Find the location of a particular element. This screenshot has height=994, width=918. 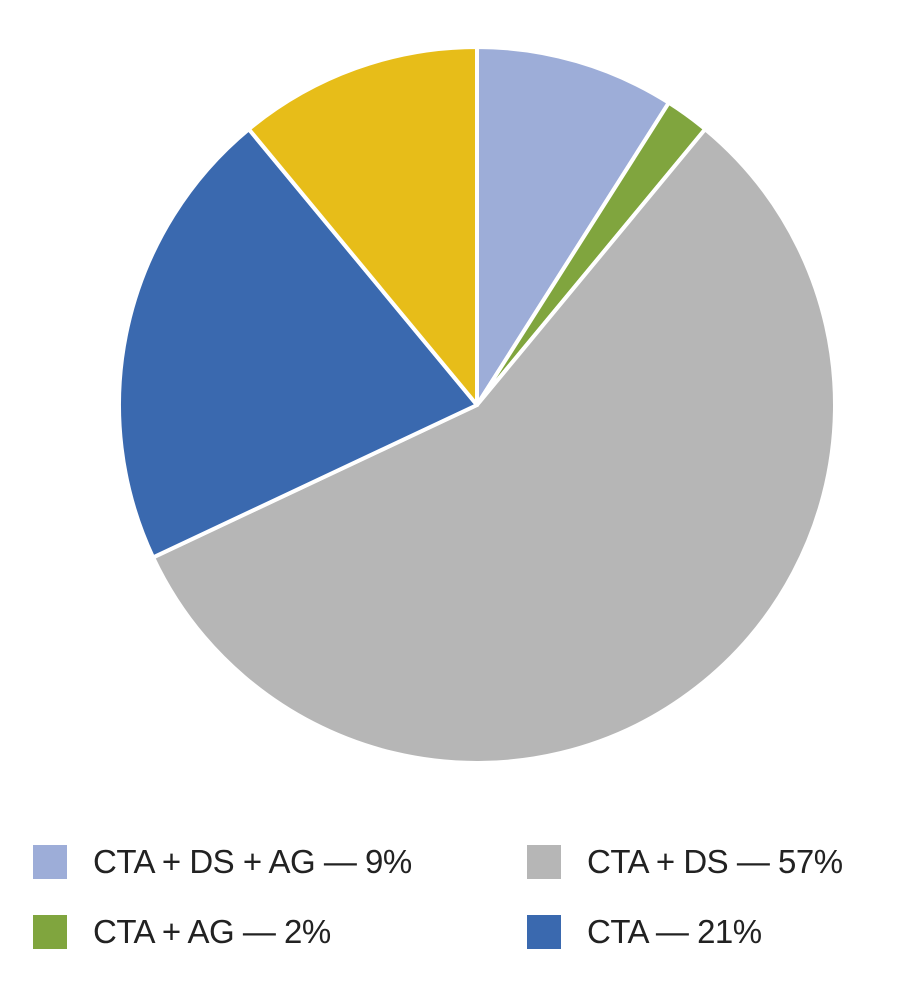

legend-item: CTA — 21% is located at coordinates (644, 932).